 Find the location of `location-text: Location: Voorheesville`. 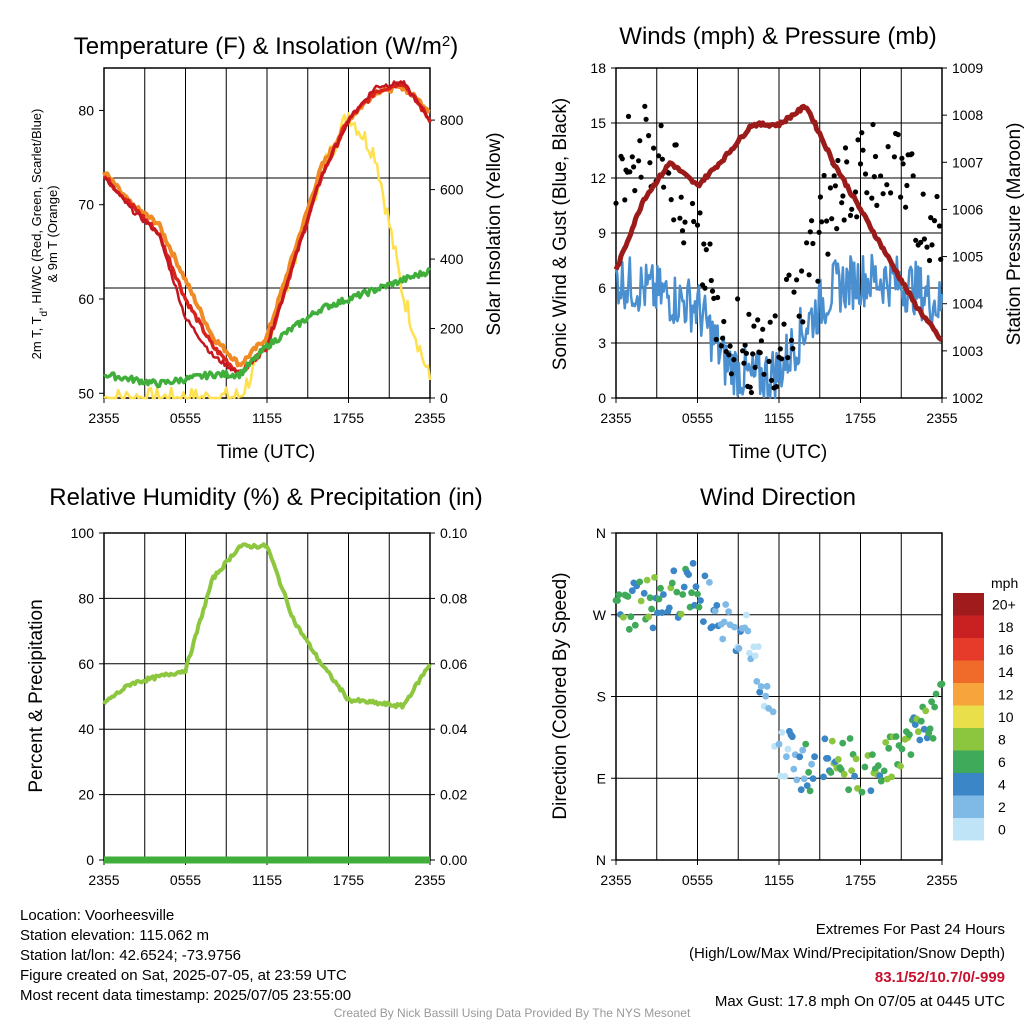

location-text: Location: Voorheesville is located at coordinates (97, 915).